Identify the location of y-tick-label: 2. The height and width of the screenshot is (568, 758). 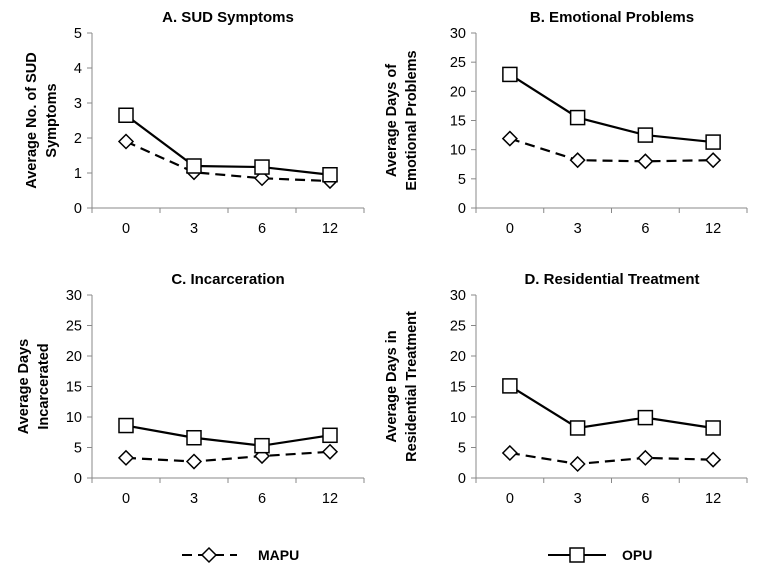
(78, 139).